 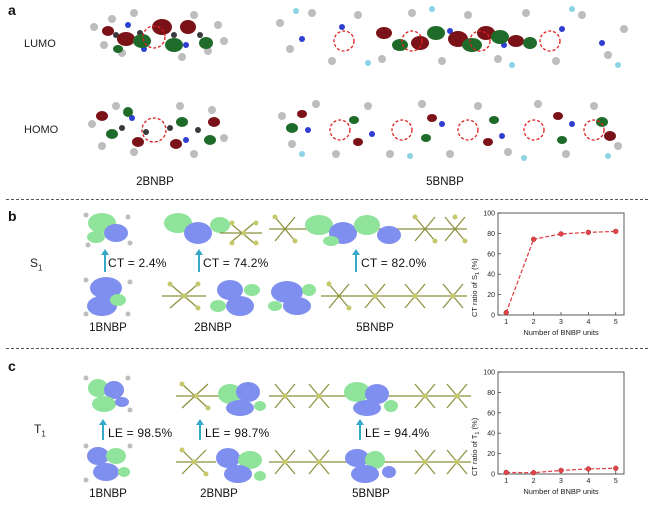 I want to click on chart-s1-xtick-label: 1, so click(x=506, y=322).